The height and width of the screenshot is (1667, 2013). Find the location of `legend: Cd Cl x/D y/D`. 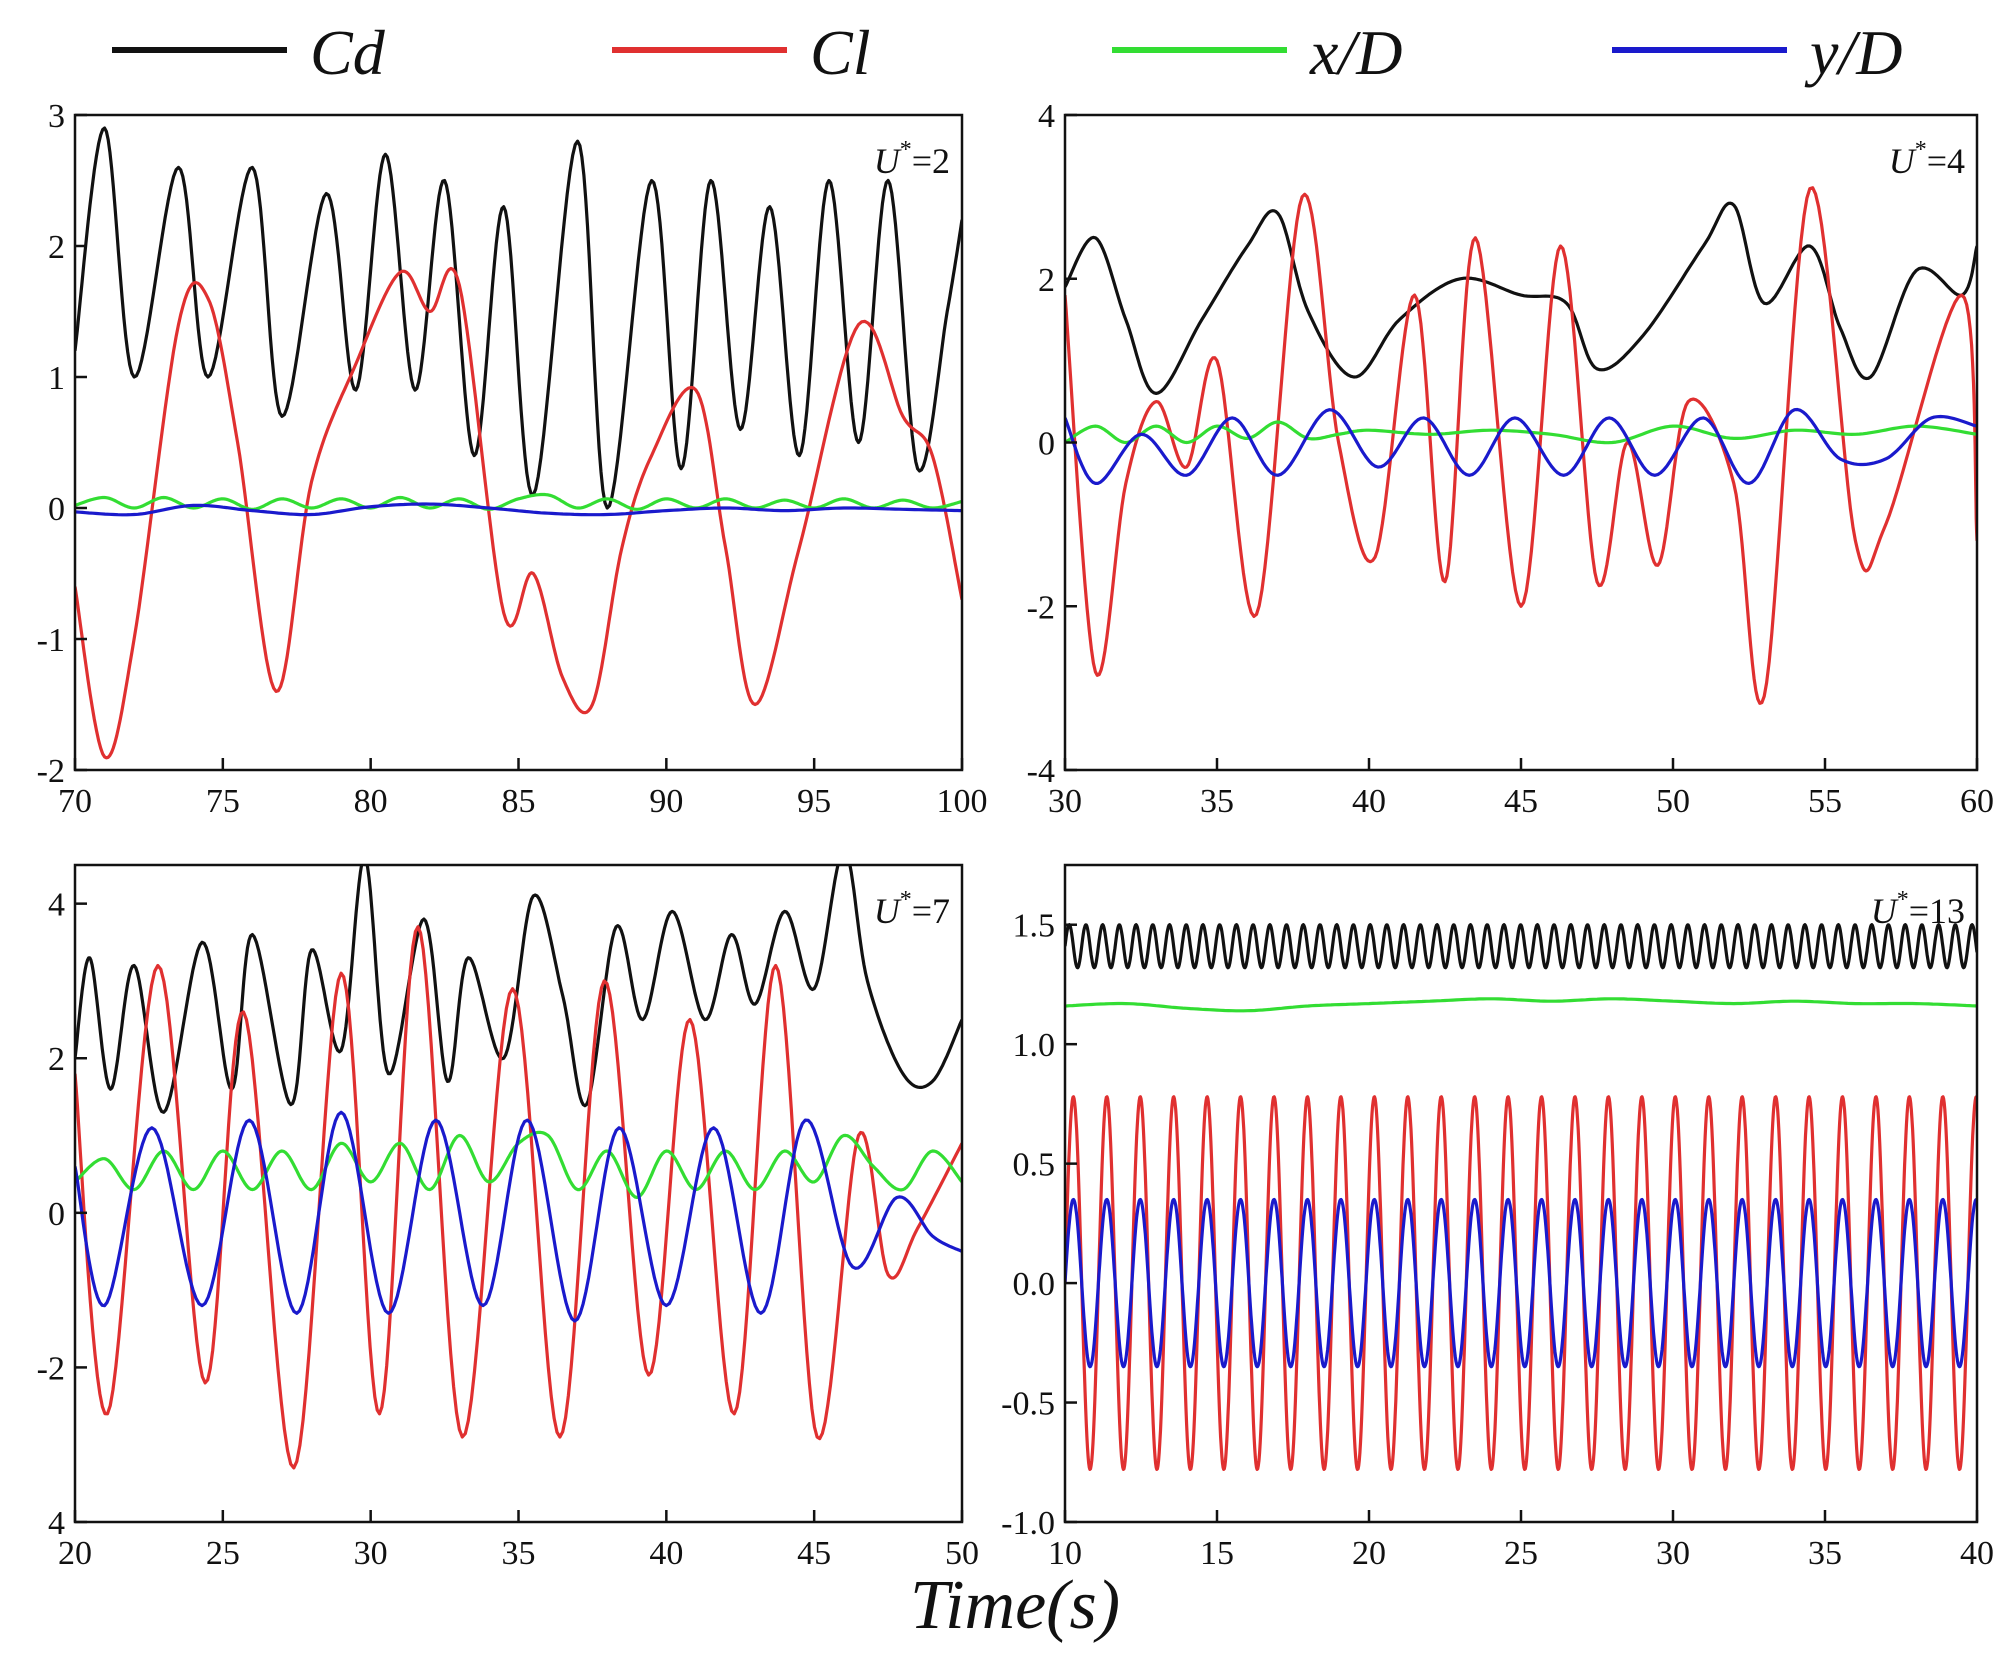

legend: Cd Cl x/D y/D is located at coordinates (1007, 52).